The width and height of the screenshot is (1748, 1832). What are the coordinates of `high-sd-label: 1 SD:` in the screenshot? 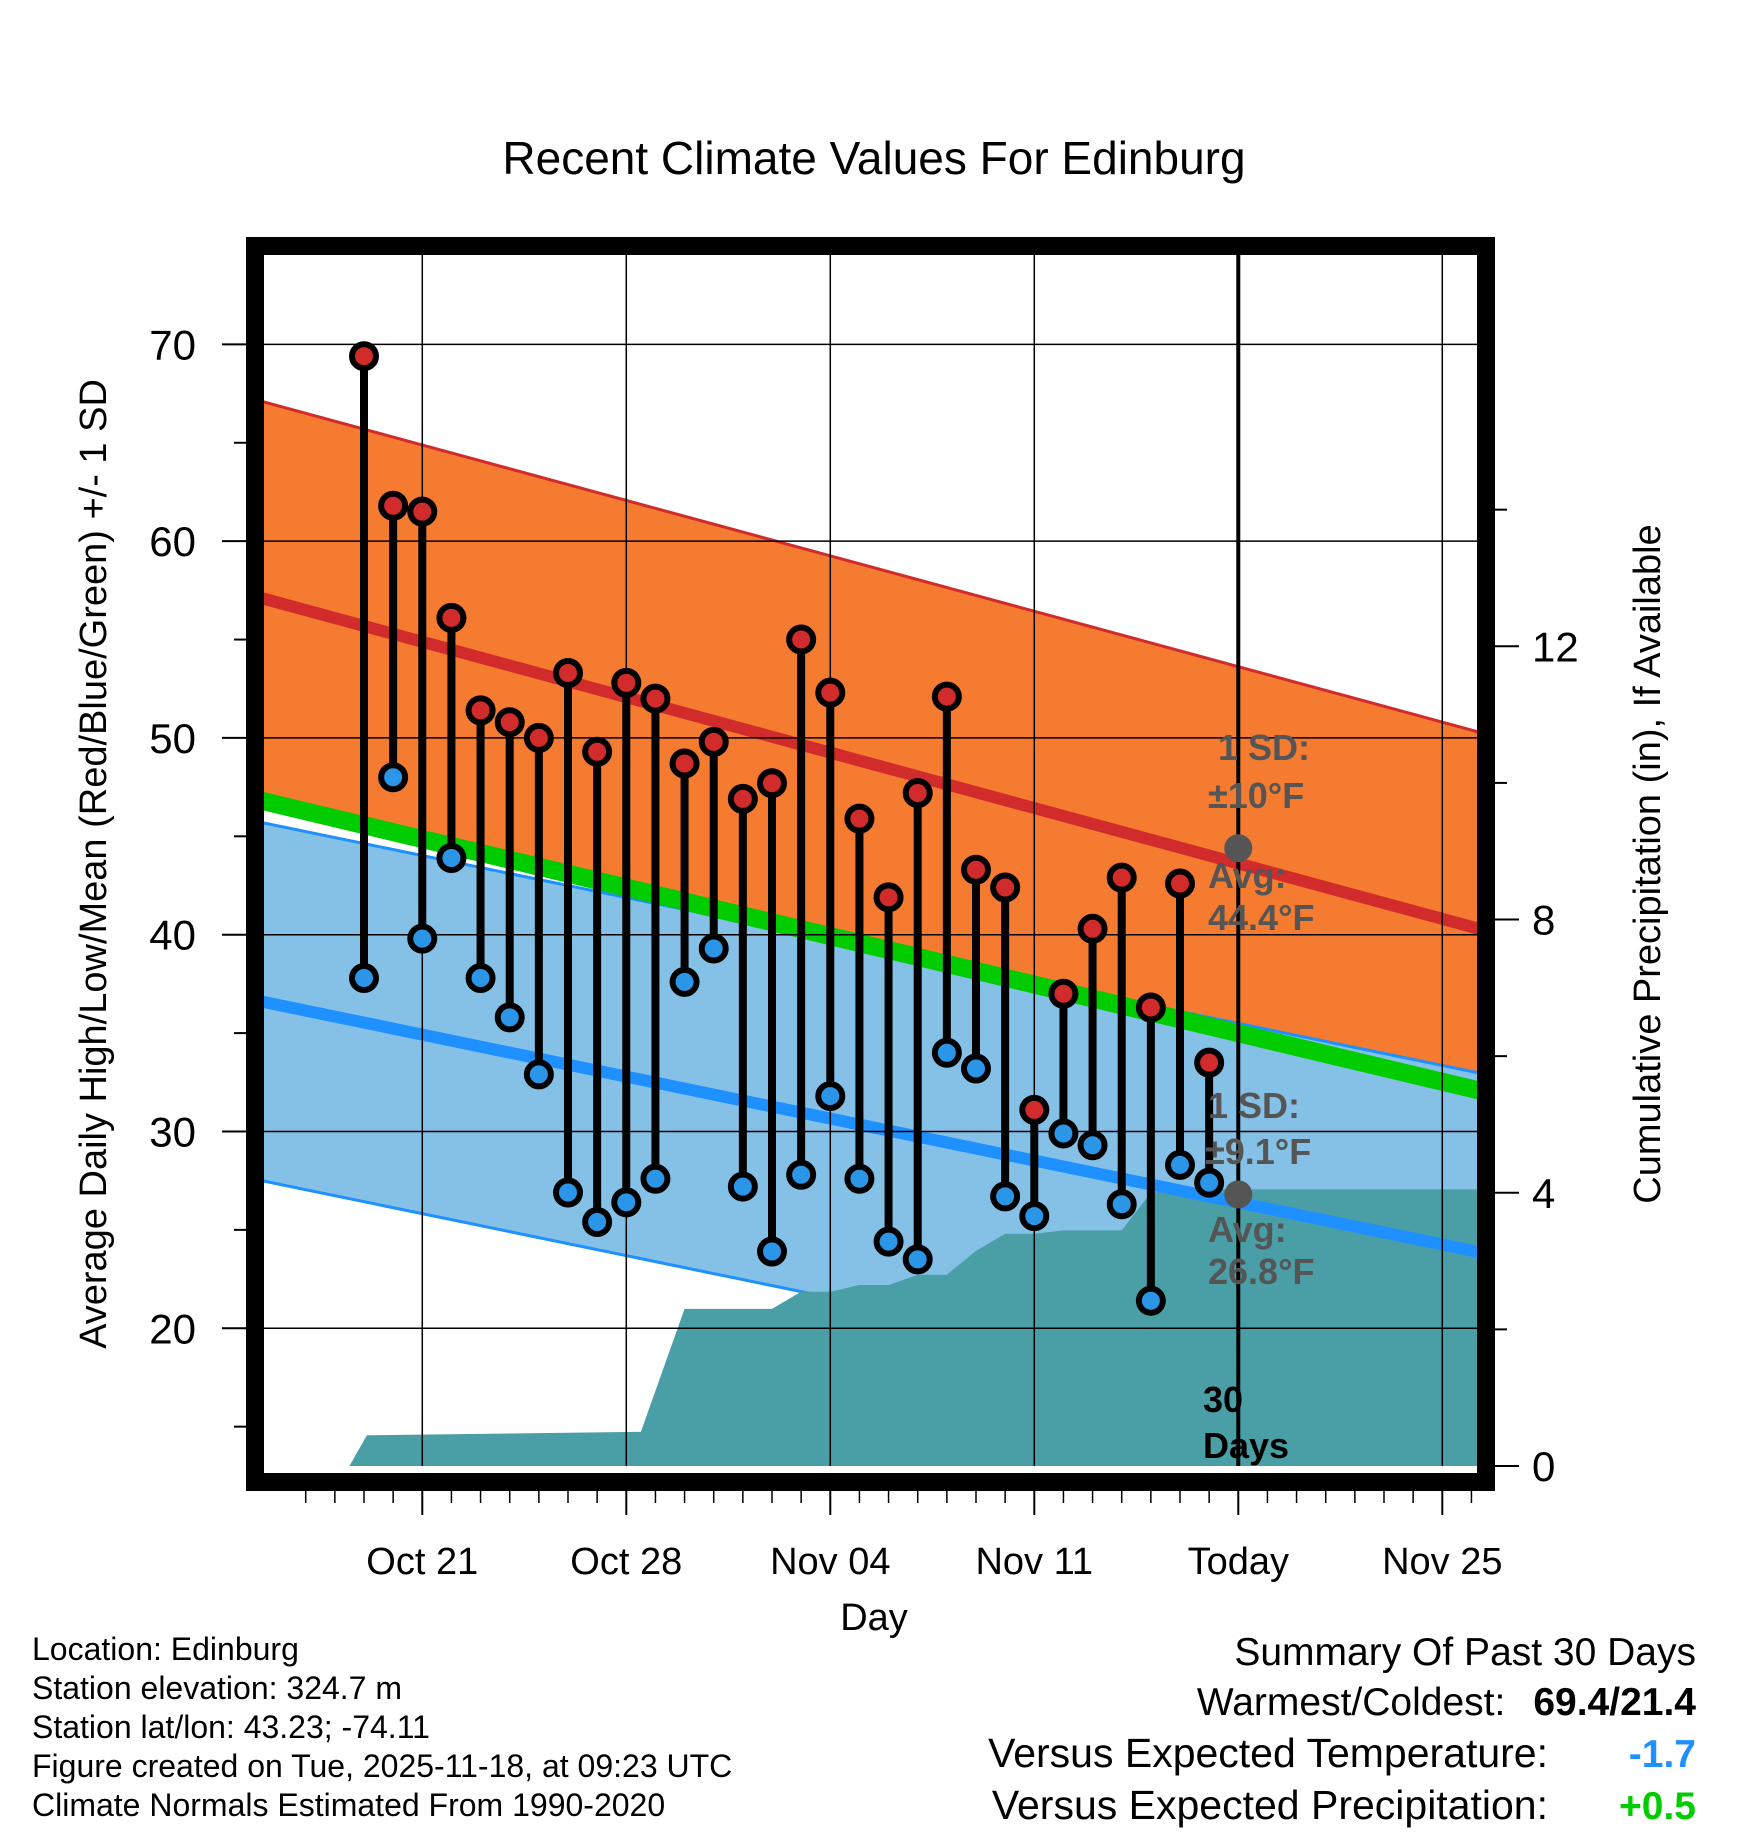 It's located at (1264, 747).